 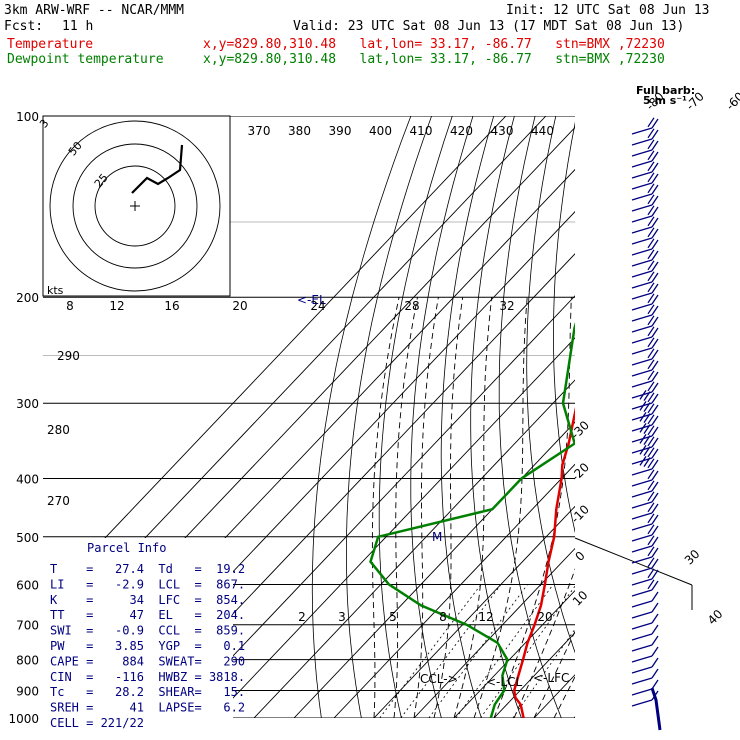 What do you see at coordinates (58, 501) in the screenshot?
I see `theta-label: 270` at bounding box center [58, 501].